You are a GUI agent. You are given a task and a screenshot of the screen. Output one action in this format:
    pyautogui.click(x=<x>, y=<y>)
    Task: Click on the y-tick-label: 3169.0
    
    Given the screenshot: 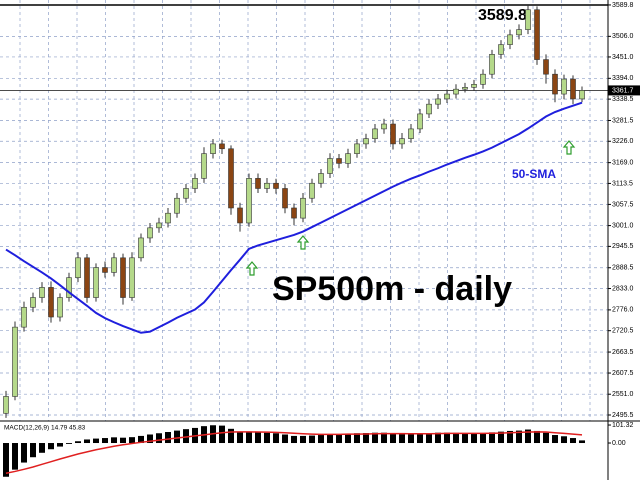 What is the action you would take?
    pyautogui.click(x=623, y=162)
    